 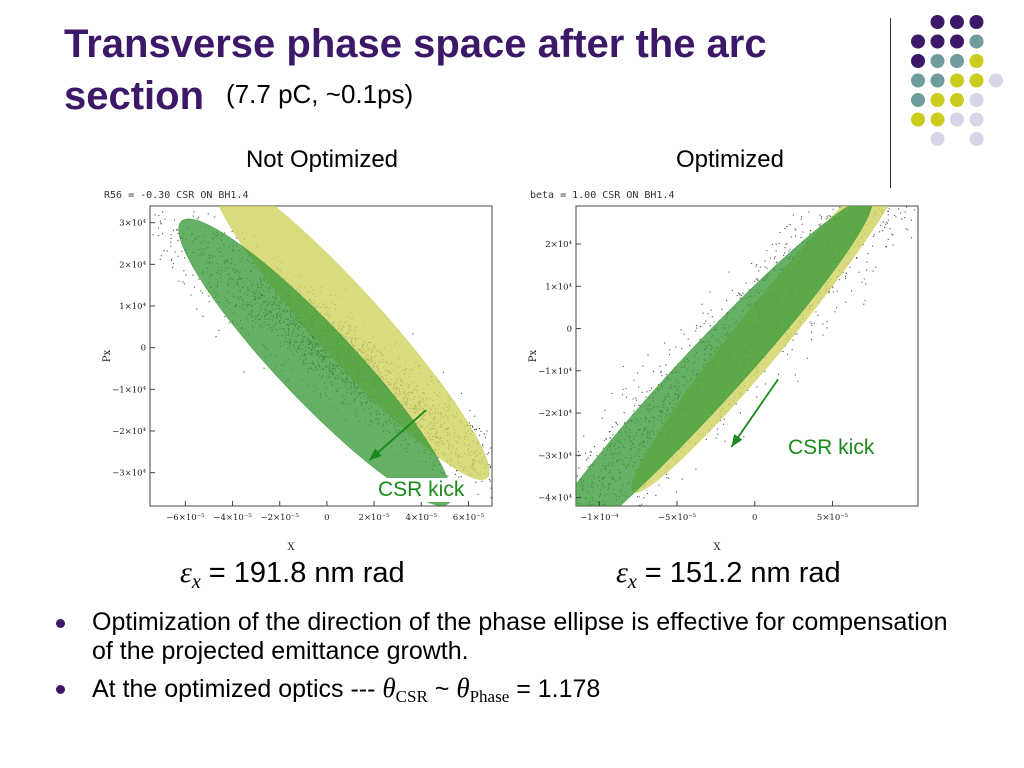 What do you see at coordinates (421, 490) in the screenshot?
I see `csr-kick-annotation: CSR kick` at bounding box center [421, 490].